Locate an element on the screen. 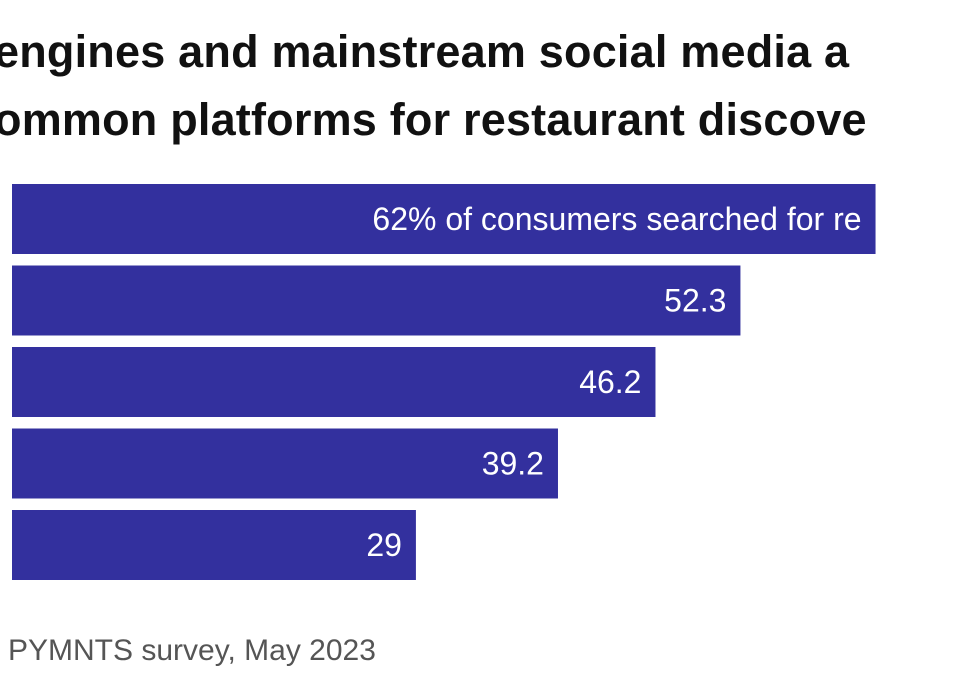  chart-title-line-1: engines and mainstream social media a is located at coordinates (425, 51).